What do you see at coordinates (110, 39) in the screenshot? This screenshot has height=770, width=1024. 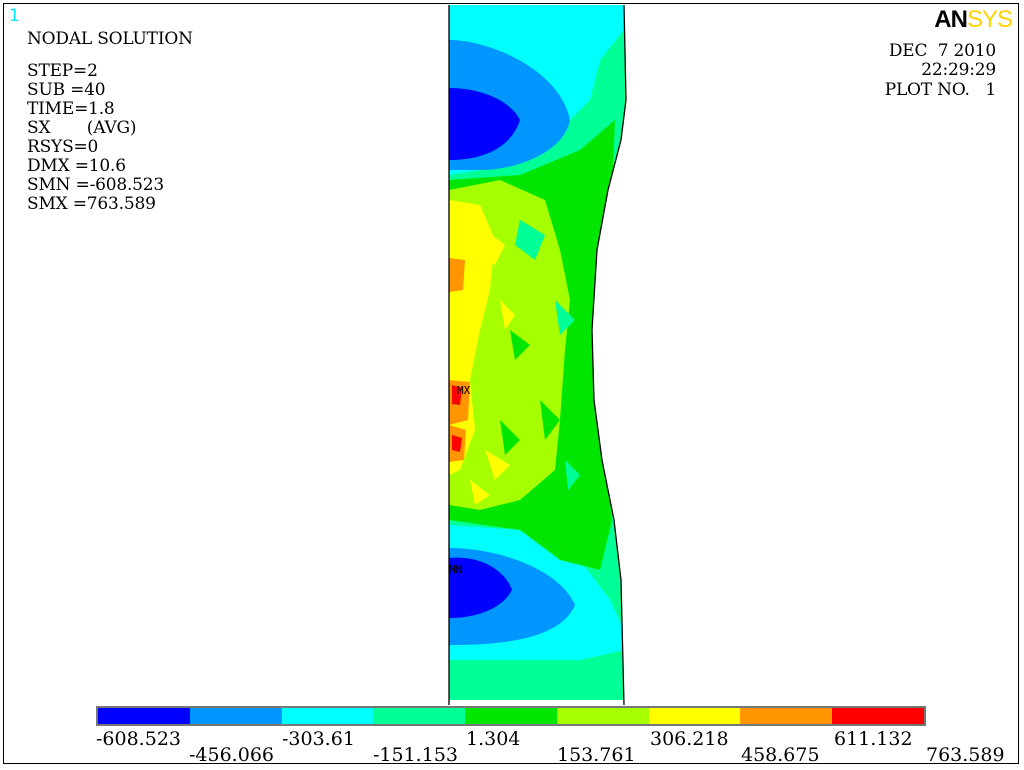 I see `plot-title: NODAL SOLUTION` at bounding box center [110, 39].